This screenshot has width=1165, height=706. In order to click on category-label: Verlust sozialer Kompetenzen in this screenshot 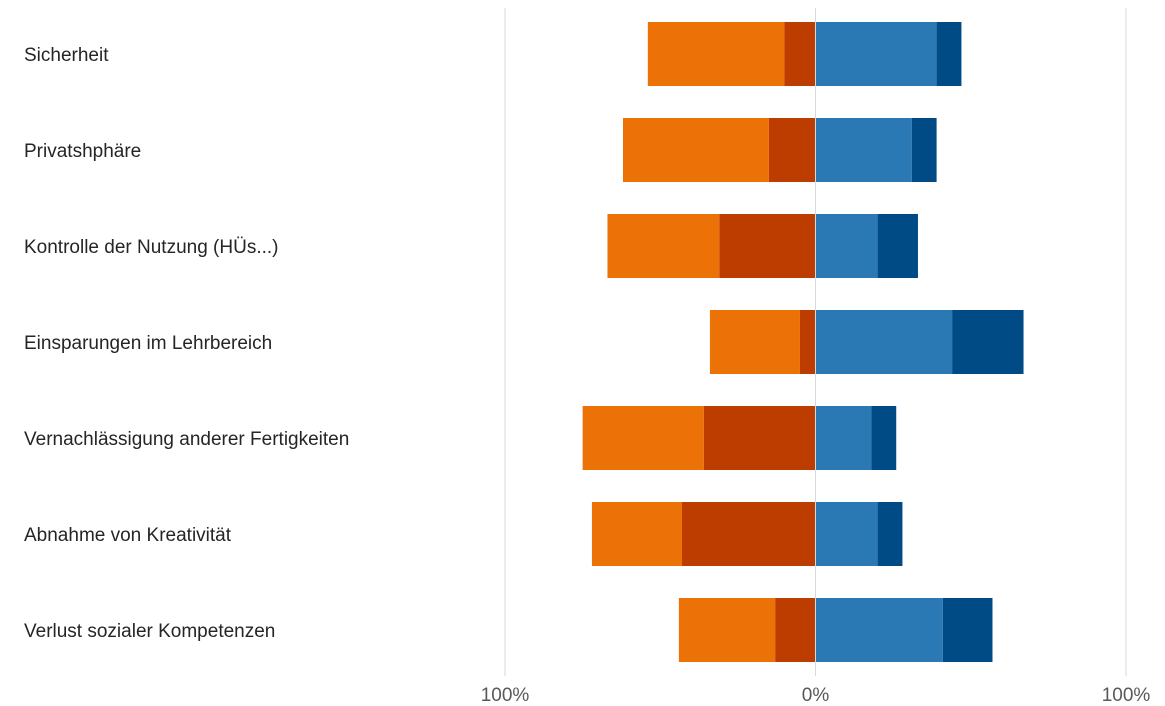, I will do `click(149, 631)`.